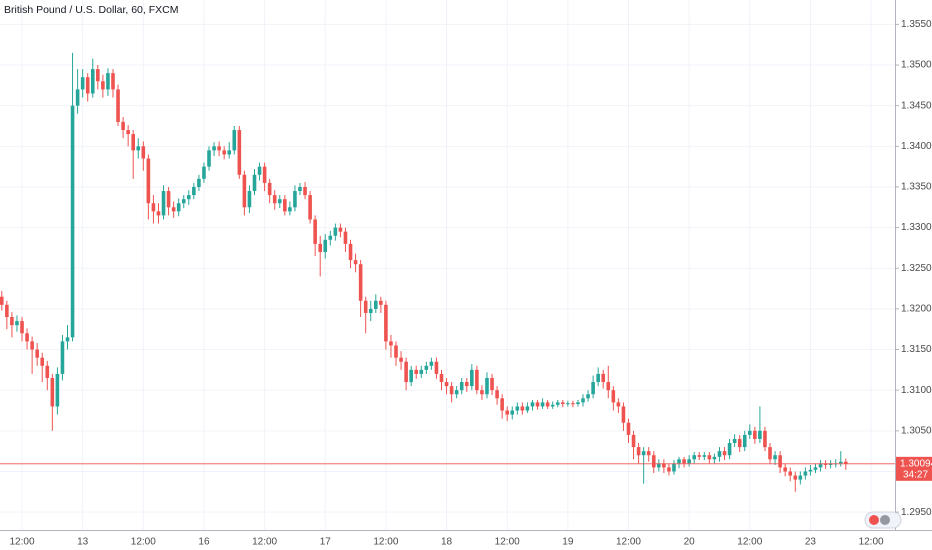 Image resolution: width=932 pixels, height=550 pixels. Describe the element at coordinates (447, 542) in the screenshot. I see `x-tick-label: 18` at that location.